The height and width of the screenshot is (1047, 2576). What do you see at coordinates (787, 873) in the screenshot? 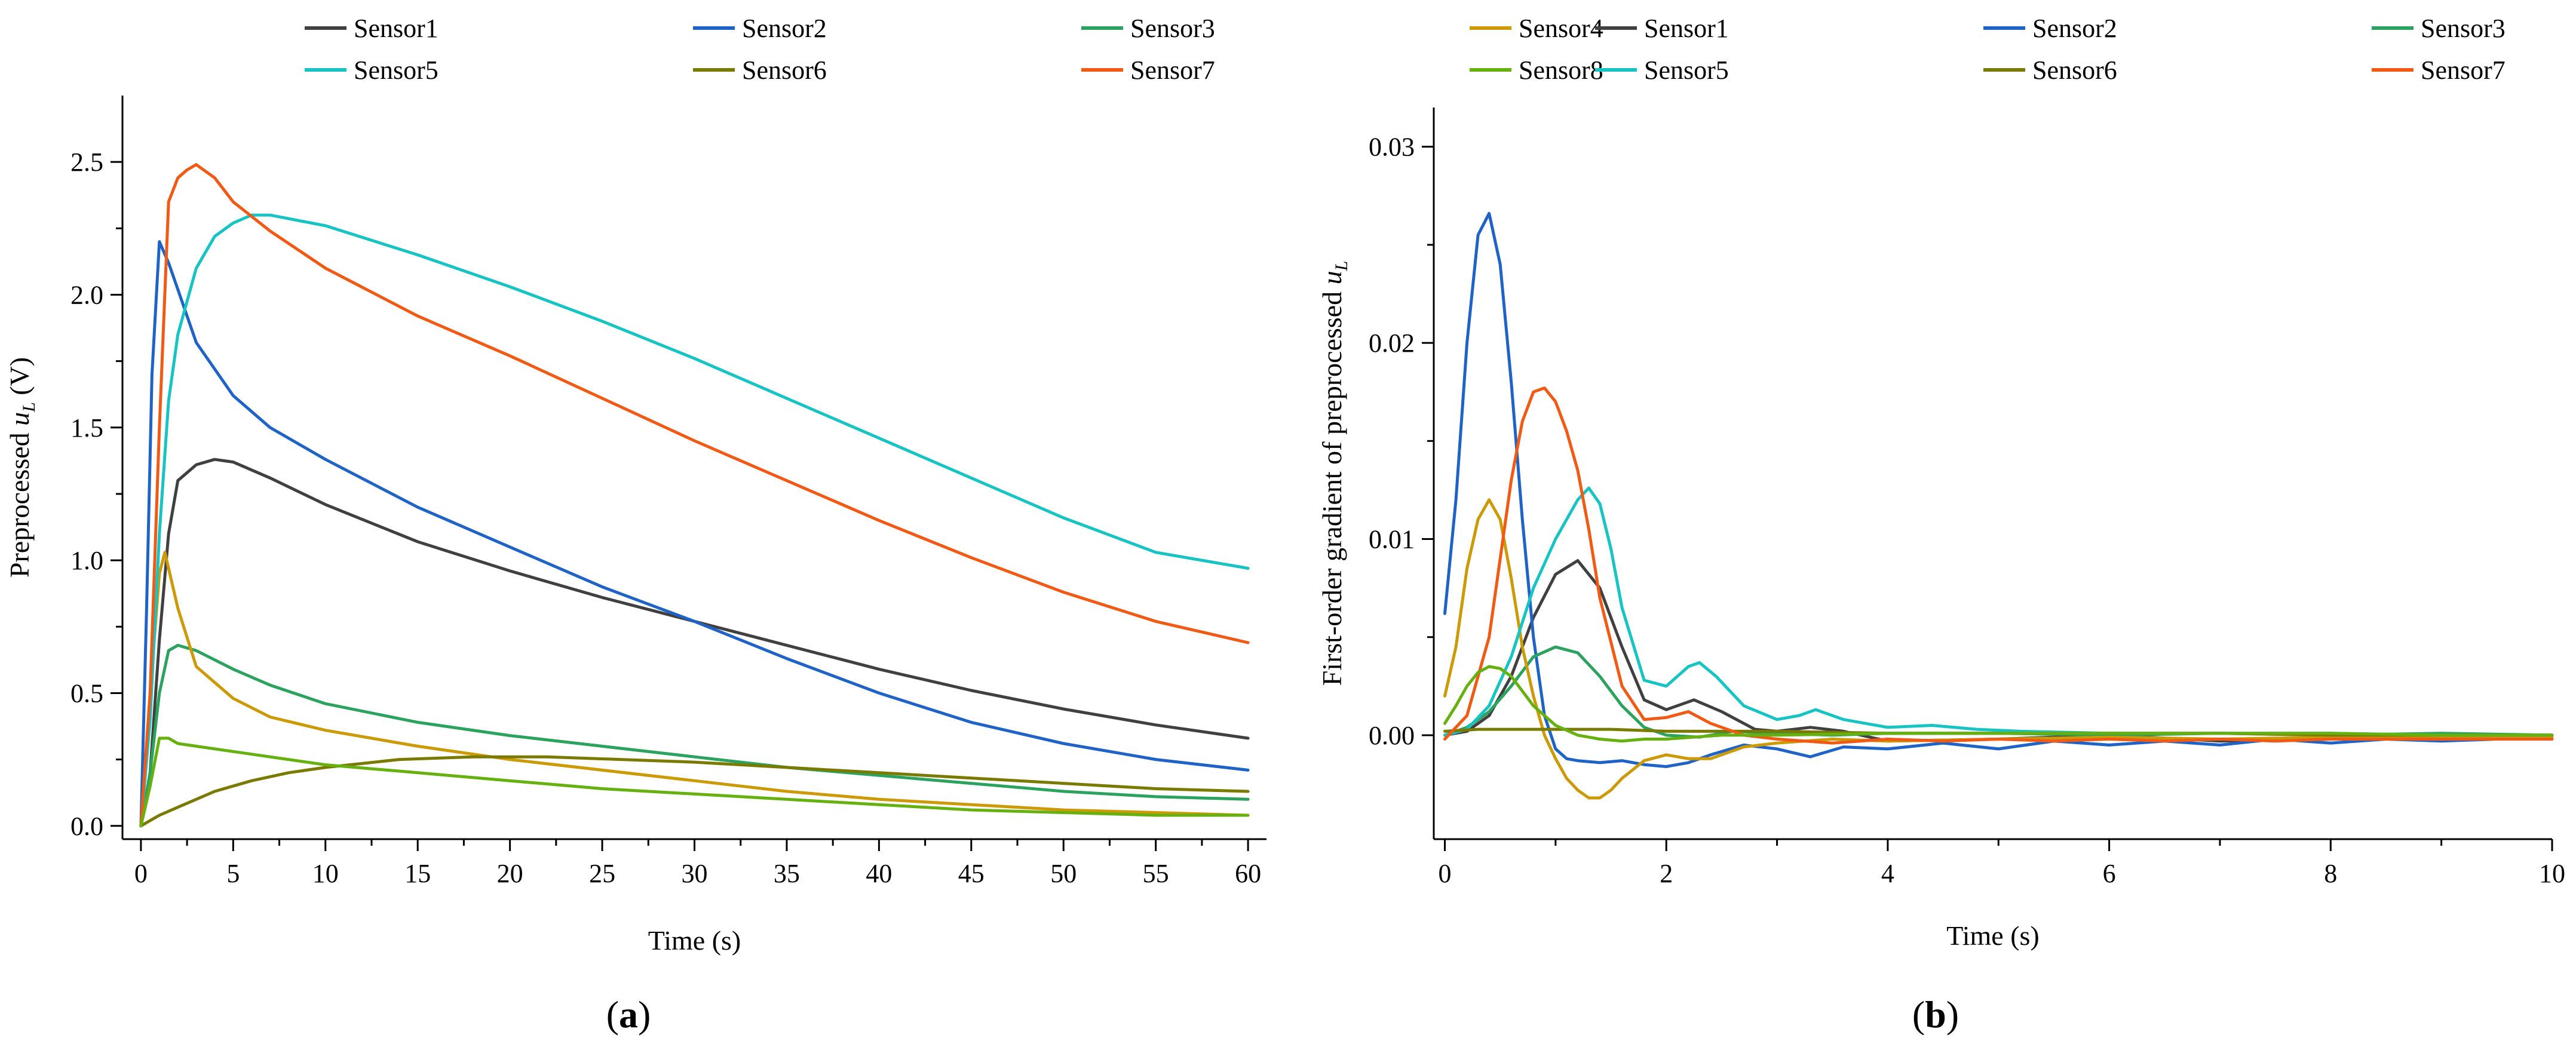
I see `x-tick-label: 35` at bounding box center [787, 873].